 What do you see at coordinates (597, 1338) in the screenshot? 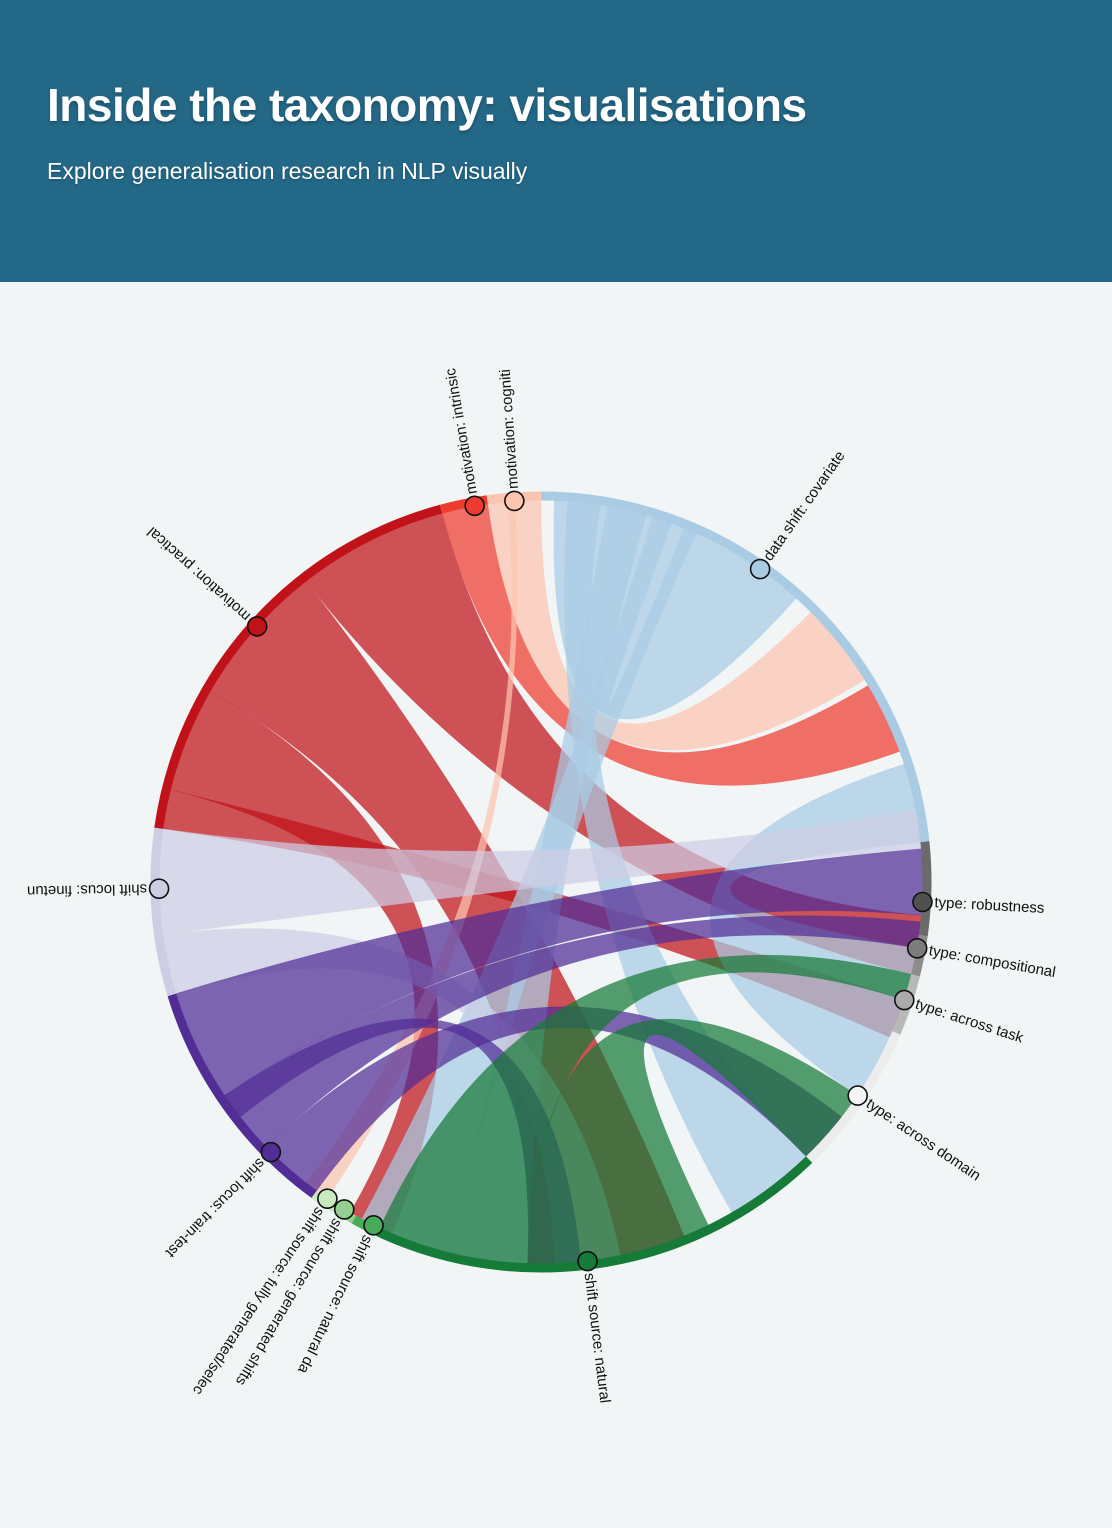
I see `node-label: shift source: natural` at bounding box center [597, 1338].